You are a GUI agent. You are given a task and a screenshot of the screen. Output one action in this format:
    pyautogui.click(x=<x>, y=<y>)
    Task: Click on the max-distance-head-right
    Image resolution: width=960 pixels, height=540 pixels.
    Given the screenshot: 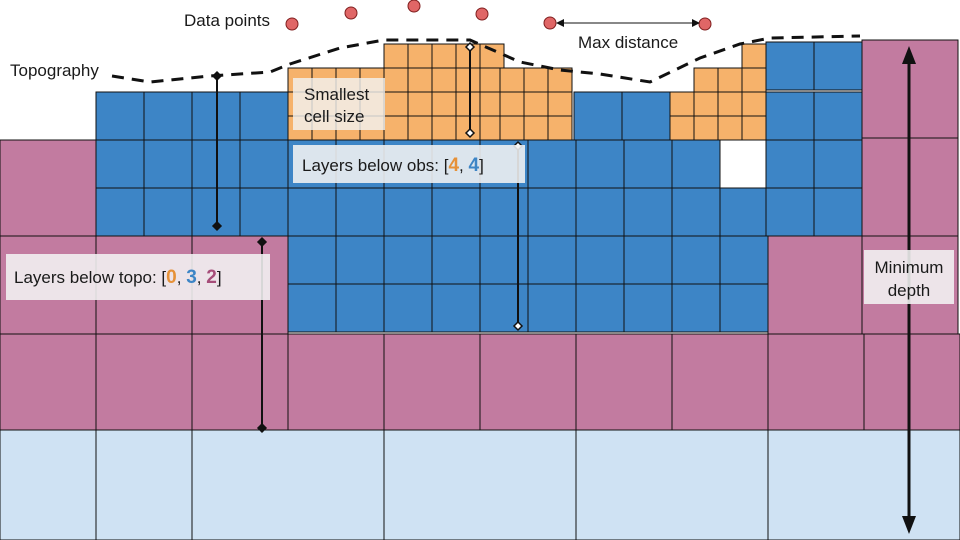 What is the action you would take?
    pyautogui.click(x=696, y=23)
    